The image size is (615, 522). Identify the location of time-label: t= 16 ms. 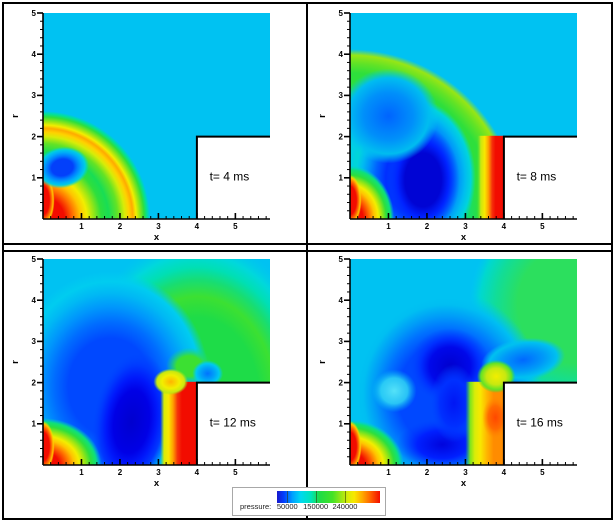
(540, 423).